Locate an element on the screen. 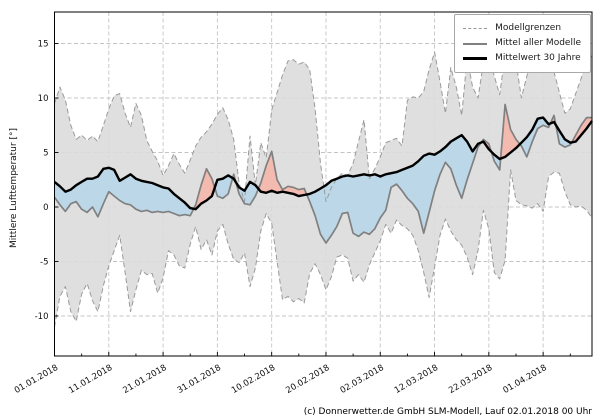  legend-entry-modellgrenzen: Modellgrenzen is located at coordinates (522, 28).